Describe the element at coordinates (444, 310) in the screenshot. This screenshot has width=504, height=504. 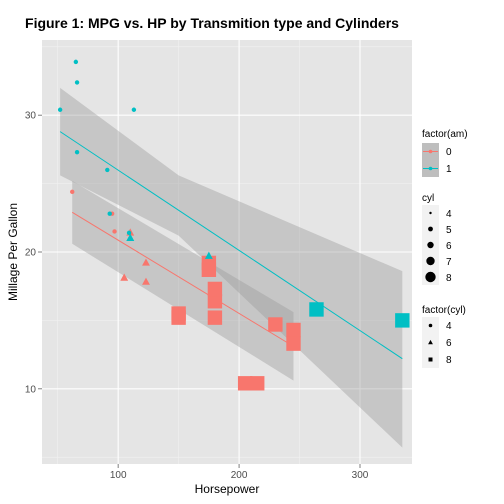
I see `legend-title-cyl-factor: factor(cyl)` at that location.